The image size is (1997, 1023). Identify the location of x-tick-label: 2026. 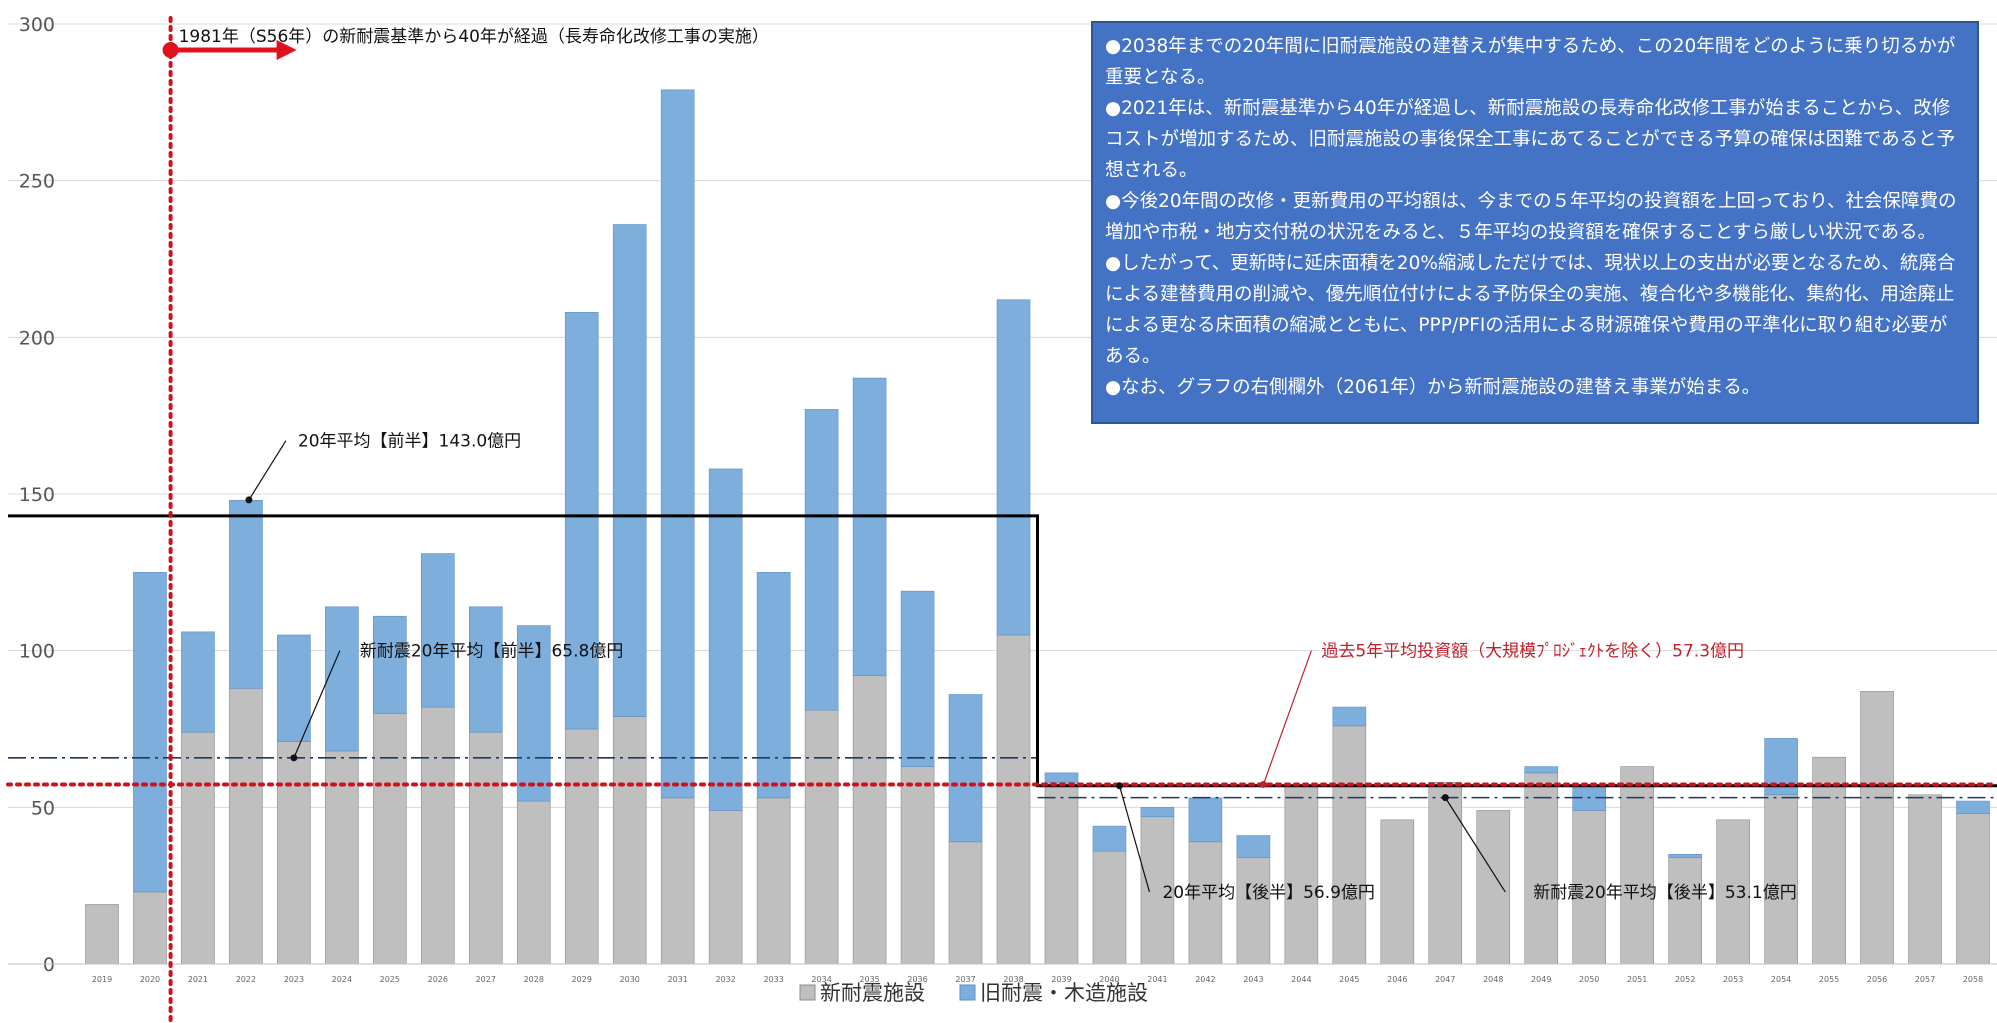
(438, 979).